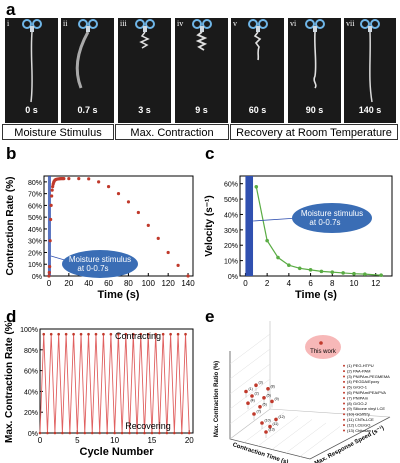 Image resolution: width=400 pixels, height=463 pixels. I want to click on legend-entry: (9) Silicone vinyl LCE, so click(366, 408).